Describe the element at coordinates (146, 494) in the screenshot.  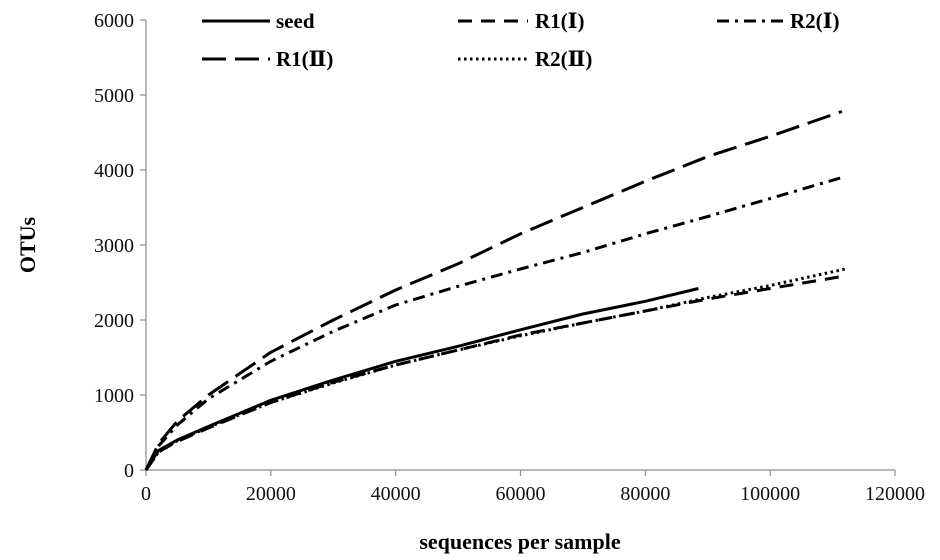
I see `x-tick-label: 0` at that location.